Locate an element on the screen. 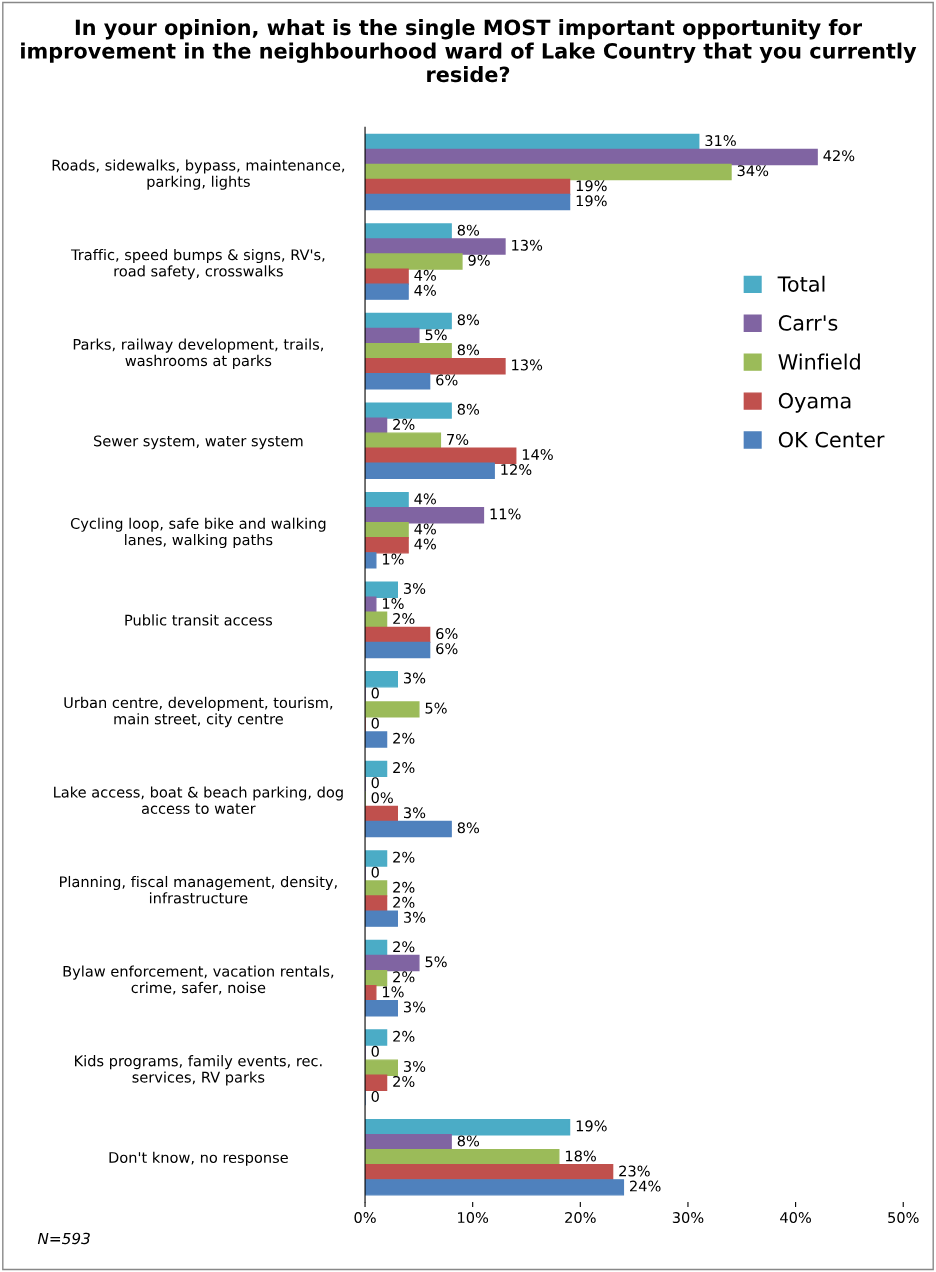 This screenshot has height=1272, width=936. y-tick-label: Planning, fiscal management, density, infrastructure is located at coordinates (198, 889).